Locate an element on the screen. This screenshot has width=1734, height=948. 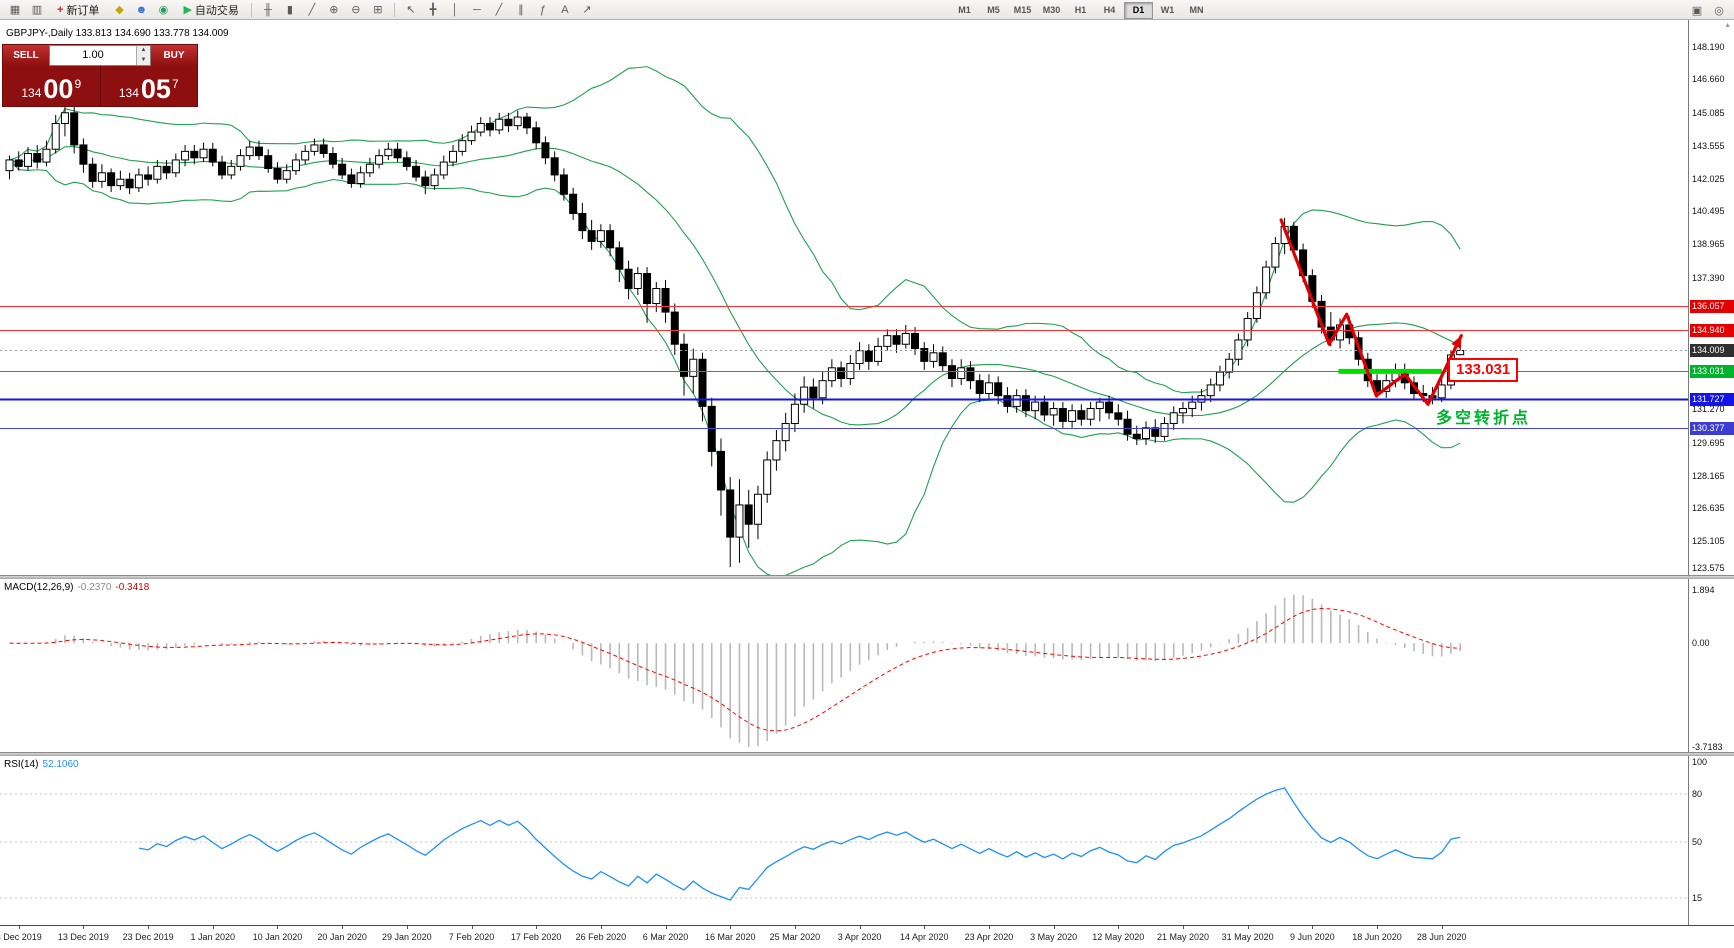
volume-down-icon: ▼ is located at coordinates (143, 60).